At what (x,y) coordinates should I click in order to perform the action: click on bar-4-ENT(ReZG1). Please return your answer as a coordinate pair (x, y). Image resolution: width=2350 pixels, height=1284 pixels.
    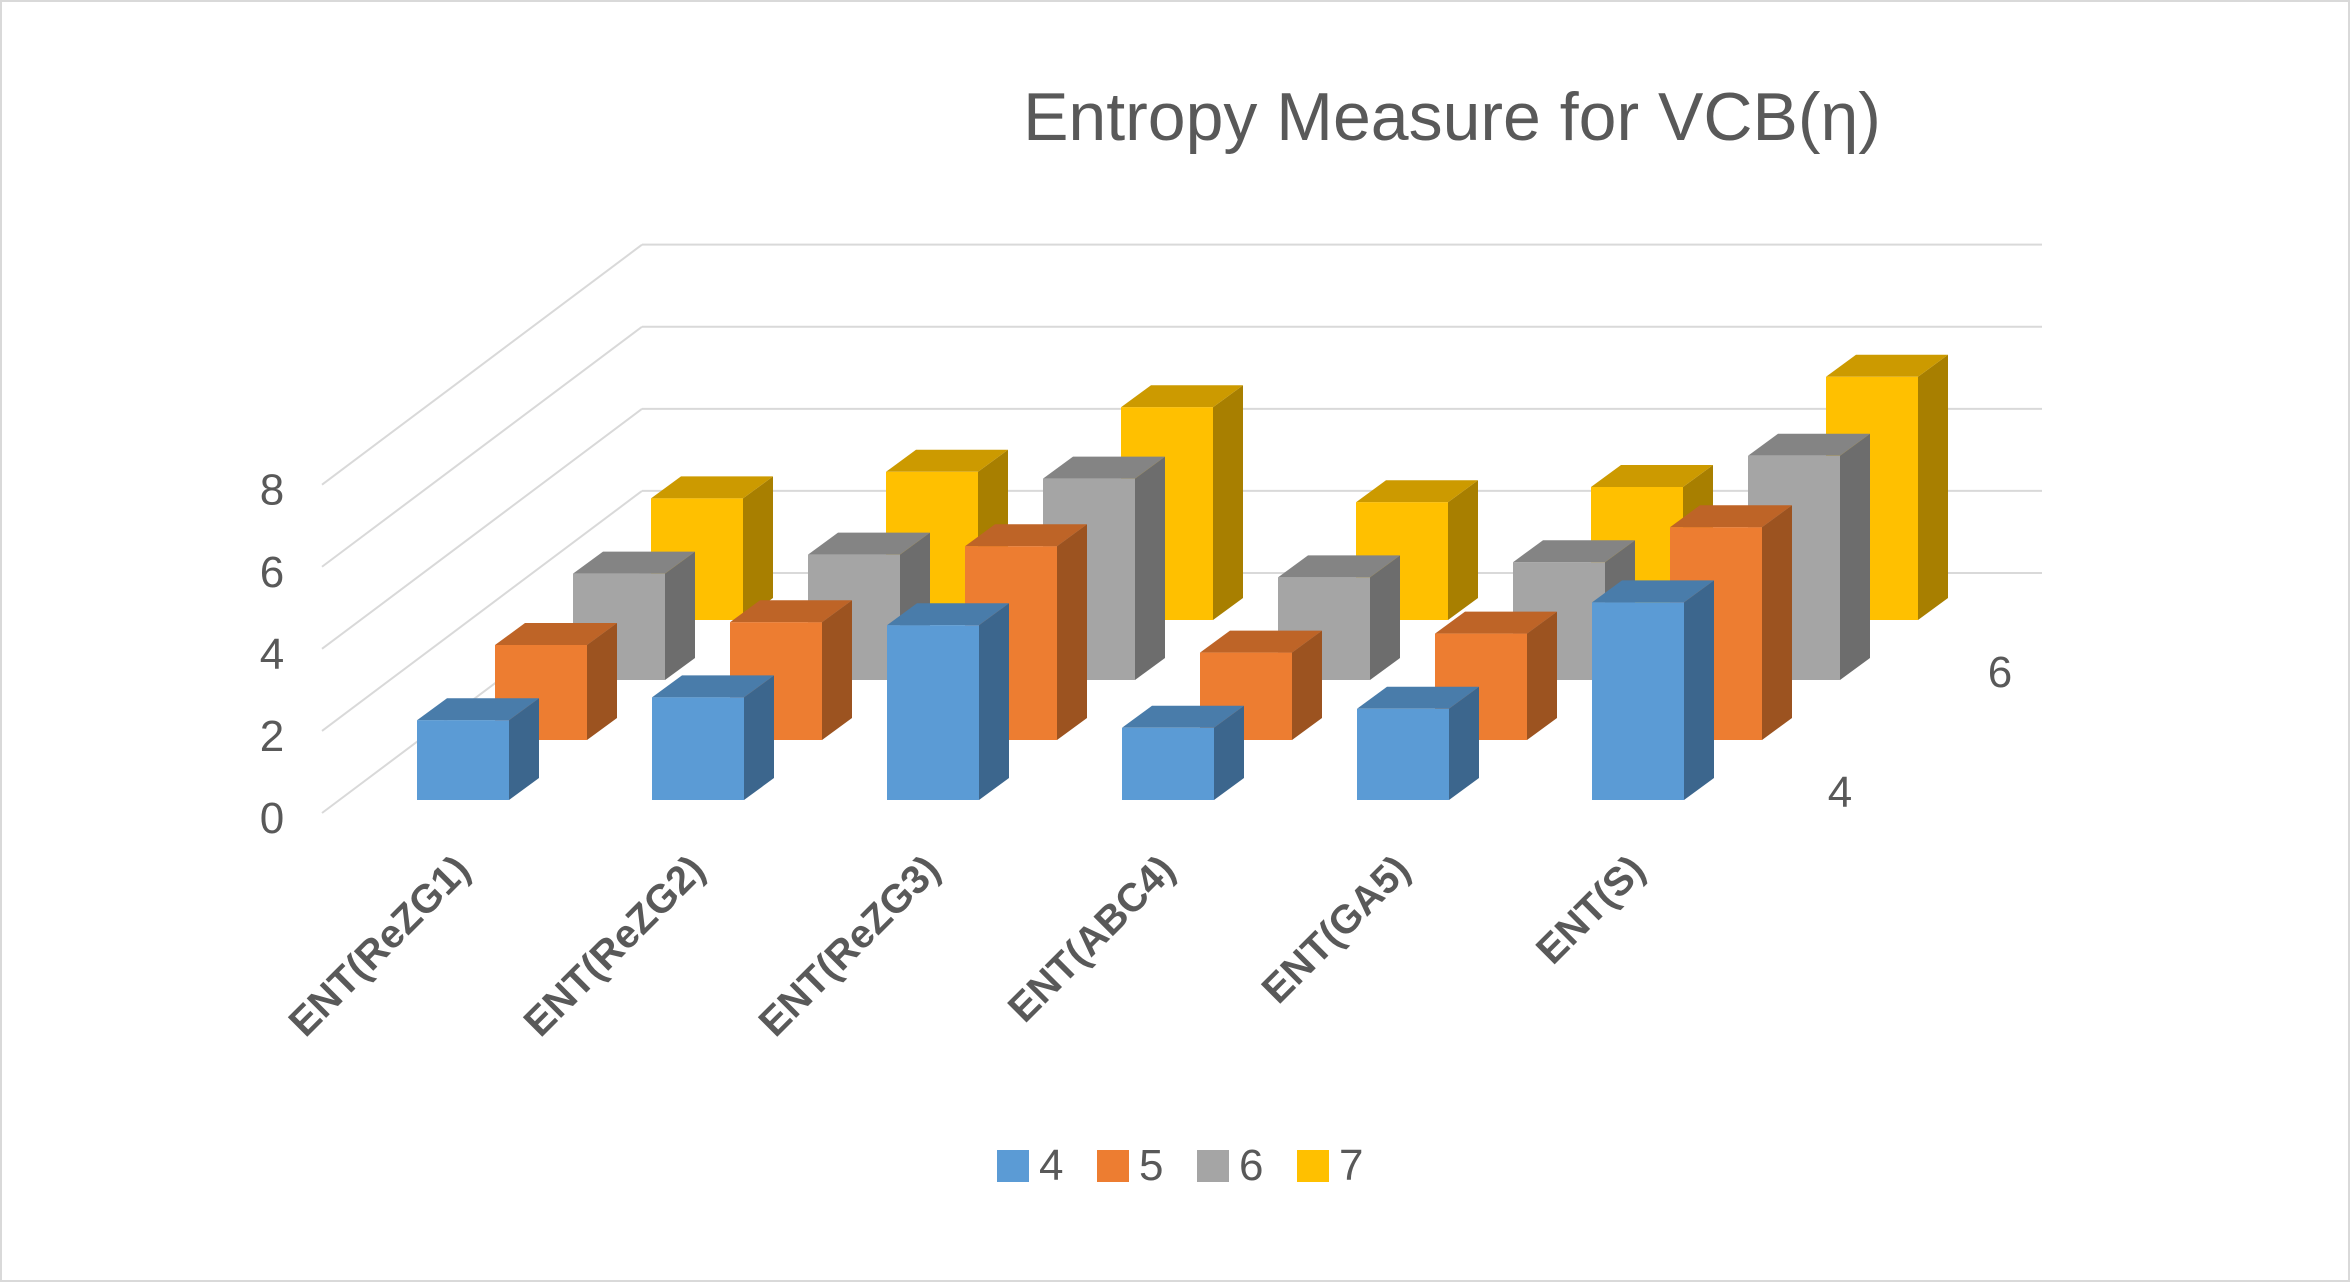
    Looking at the image, I should click on (478, 749).